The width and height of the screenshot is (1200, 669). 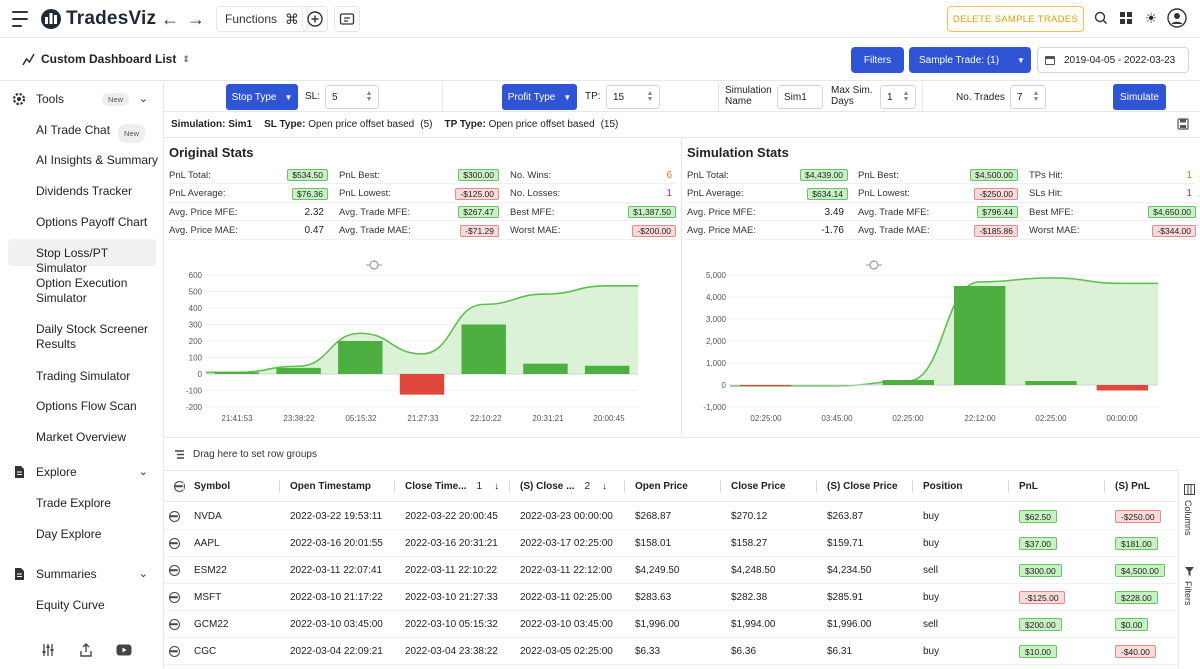 What do you see at coordinates (97, 160) in the screenshot?
I see `sidebar-item-ai-insights: AI Insights & Summary` at bounding box center [97, 160].